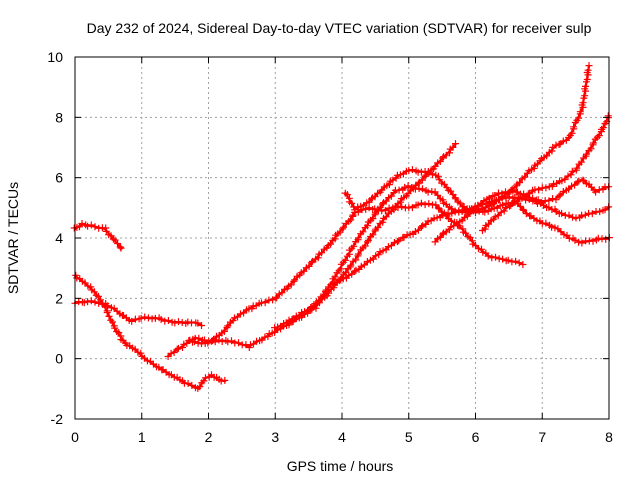  Describe the element at coordinates (275, 437) in the screenshot. I see `x-tick-label: 3` at that location.